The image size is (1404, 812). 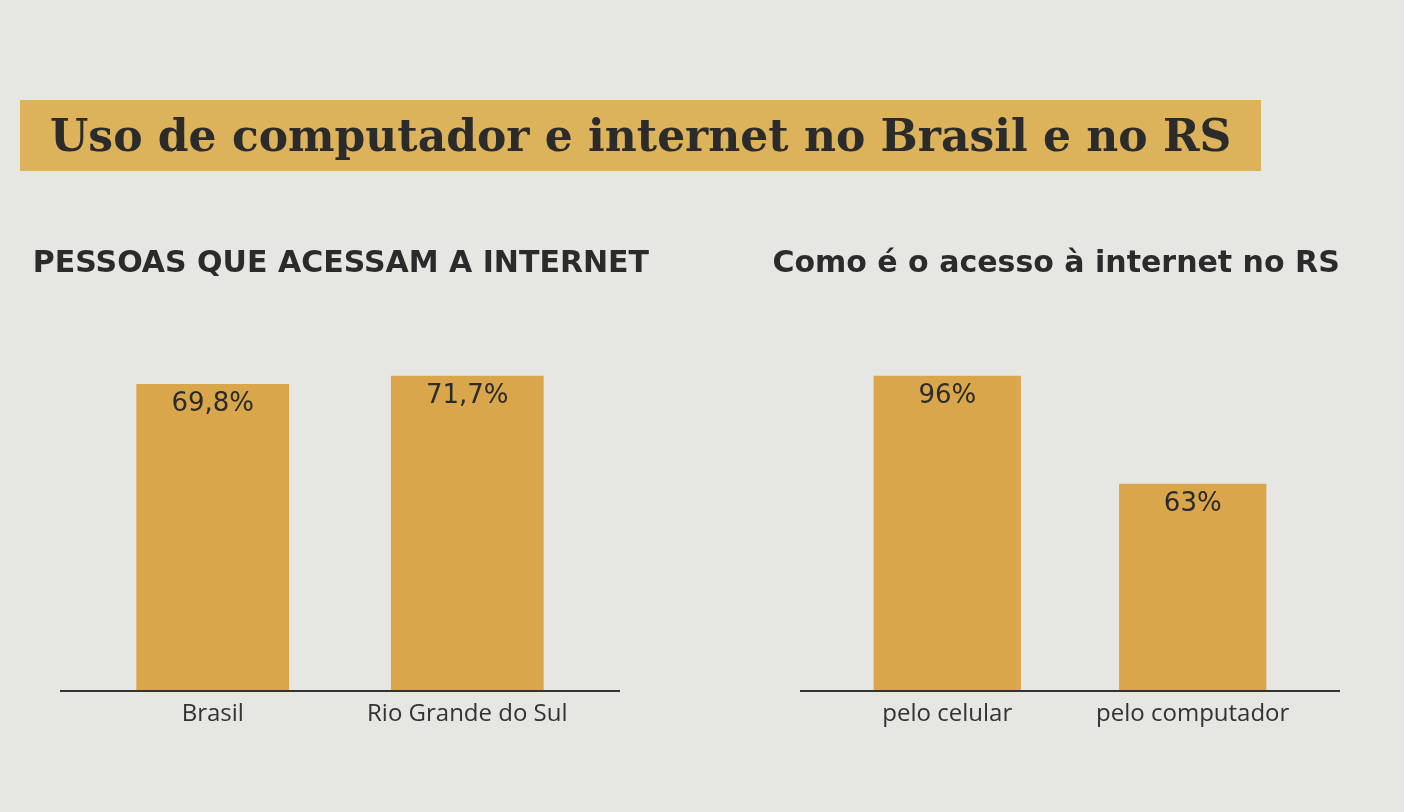 What do you see at coordinates (341, 262) in the screenshot?
I see `chart-subtitle: PESSOAS QUE ACESSAM A INTERNET` at bounding box center [341, 262].